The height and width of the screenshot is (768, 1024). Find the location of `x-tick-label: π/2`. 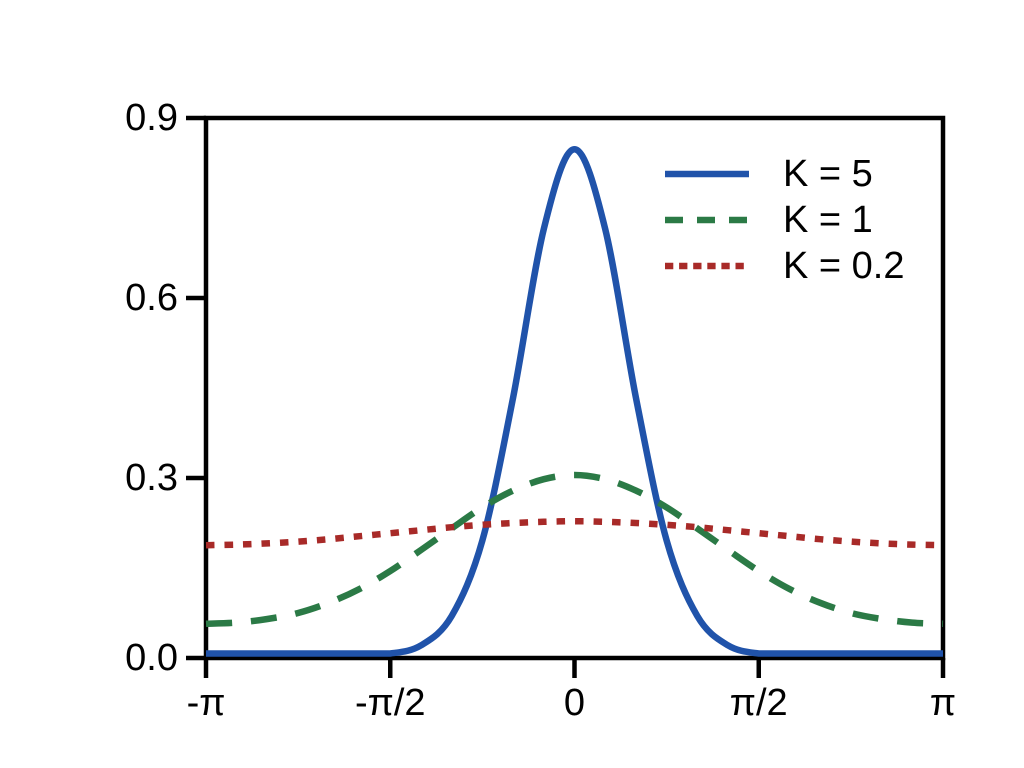

x-tick-label: π/2 is located at coordinates (758, 703).